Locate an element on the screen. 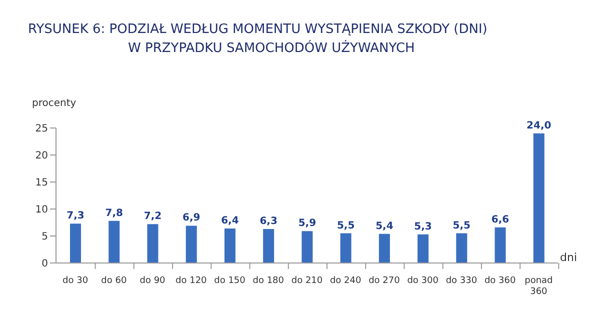  chart-title: RYSUNEK 6: PODZIAŁ WEDŁUG MOMENTU WYSTĄPIENIA SZKODY (DNI) W PRZYPADKU SAMOCHODÓW UŻYWANYCH is located at coordinates (258, 39).